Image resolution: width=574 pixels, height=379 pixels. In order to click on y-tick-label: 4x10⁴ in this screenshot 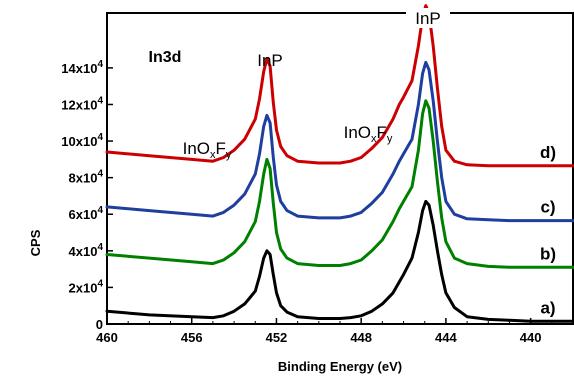, I will do `click(86, 250)`.